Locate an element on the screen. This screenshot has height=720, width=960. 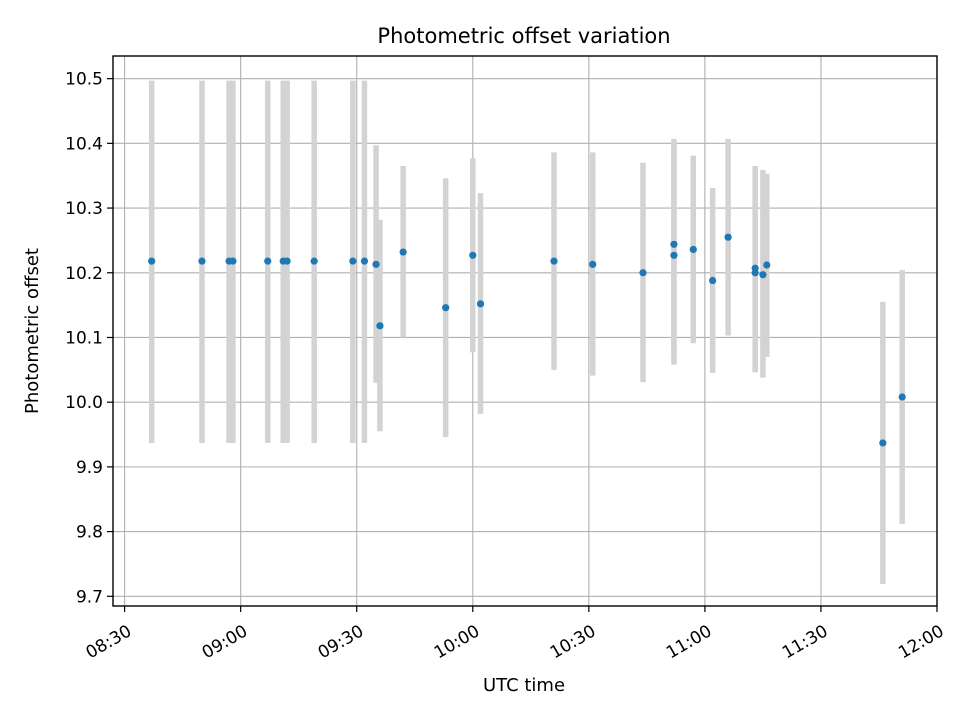
x-axis-label: UTC time is located at coordinates (524, 685).